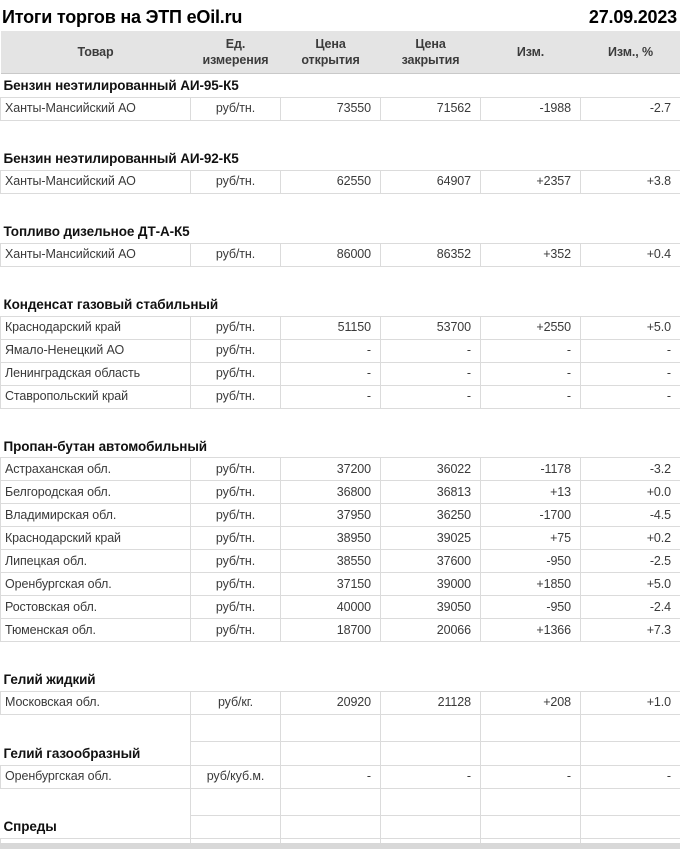  Describe the element at coordinates (530, 607) in the screenshot. I see `change-cell: -950` at that location.